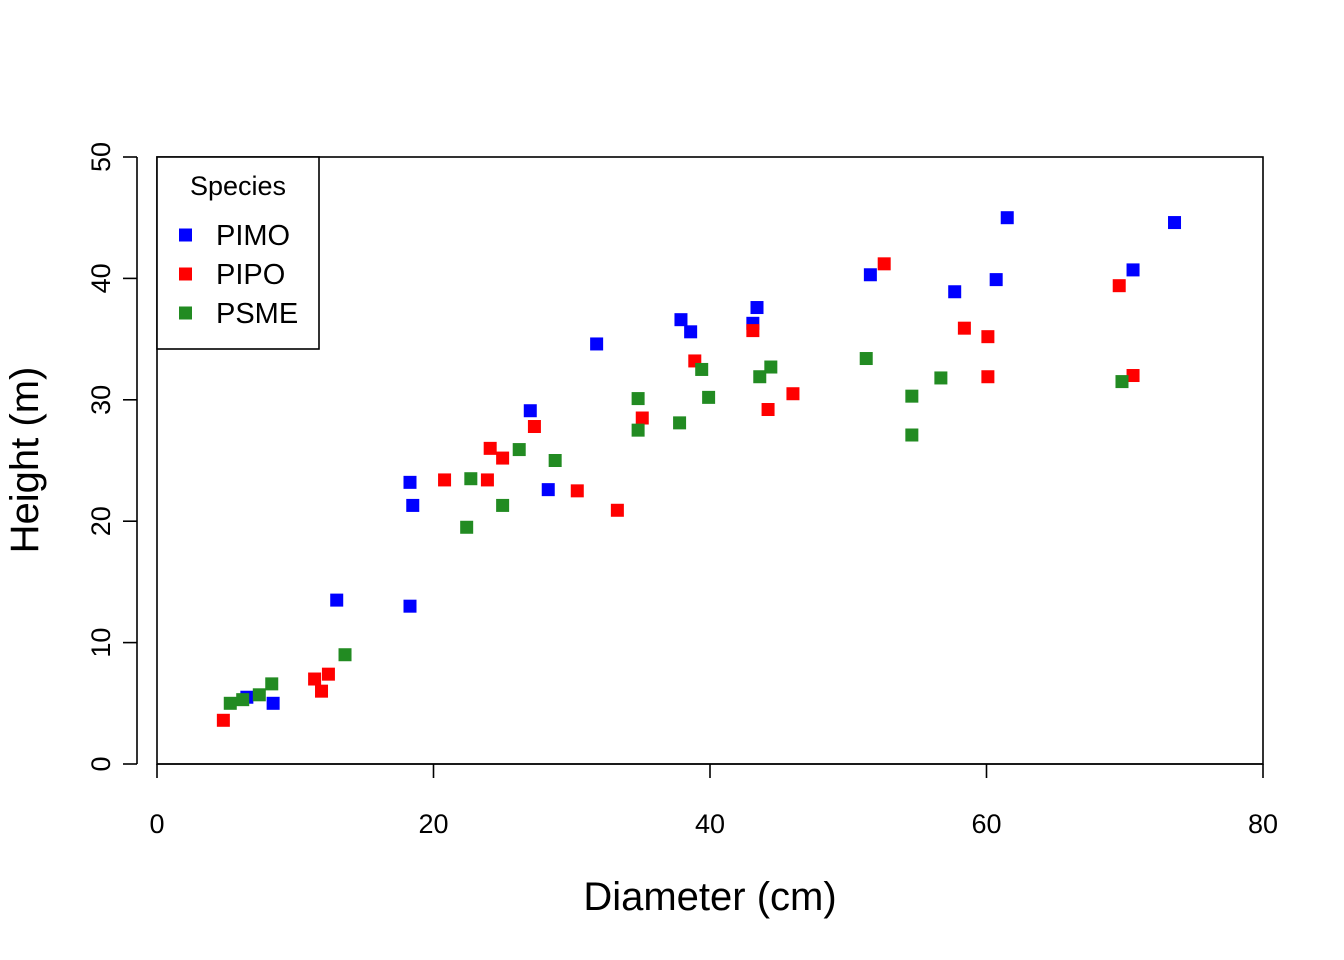 The image size is (1344, 960). Describe the element at coordinates (101, 643) in the screenshot. I see `y-tick-label: 10` at that location.